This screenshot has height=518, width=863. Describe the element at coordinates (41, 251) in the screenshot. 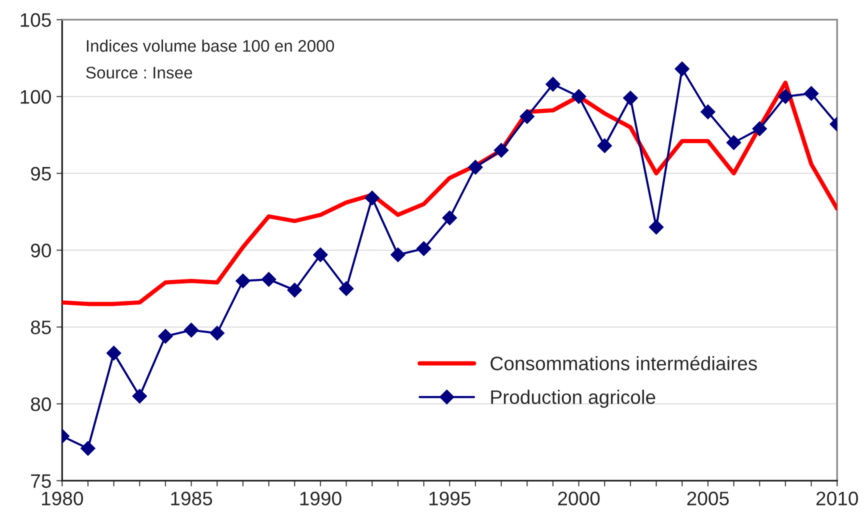

I see `y-tick-label: 90` at that location.